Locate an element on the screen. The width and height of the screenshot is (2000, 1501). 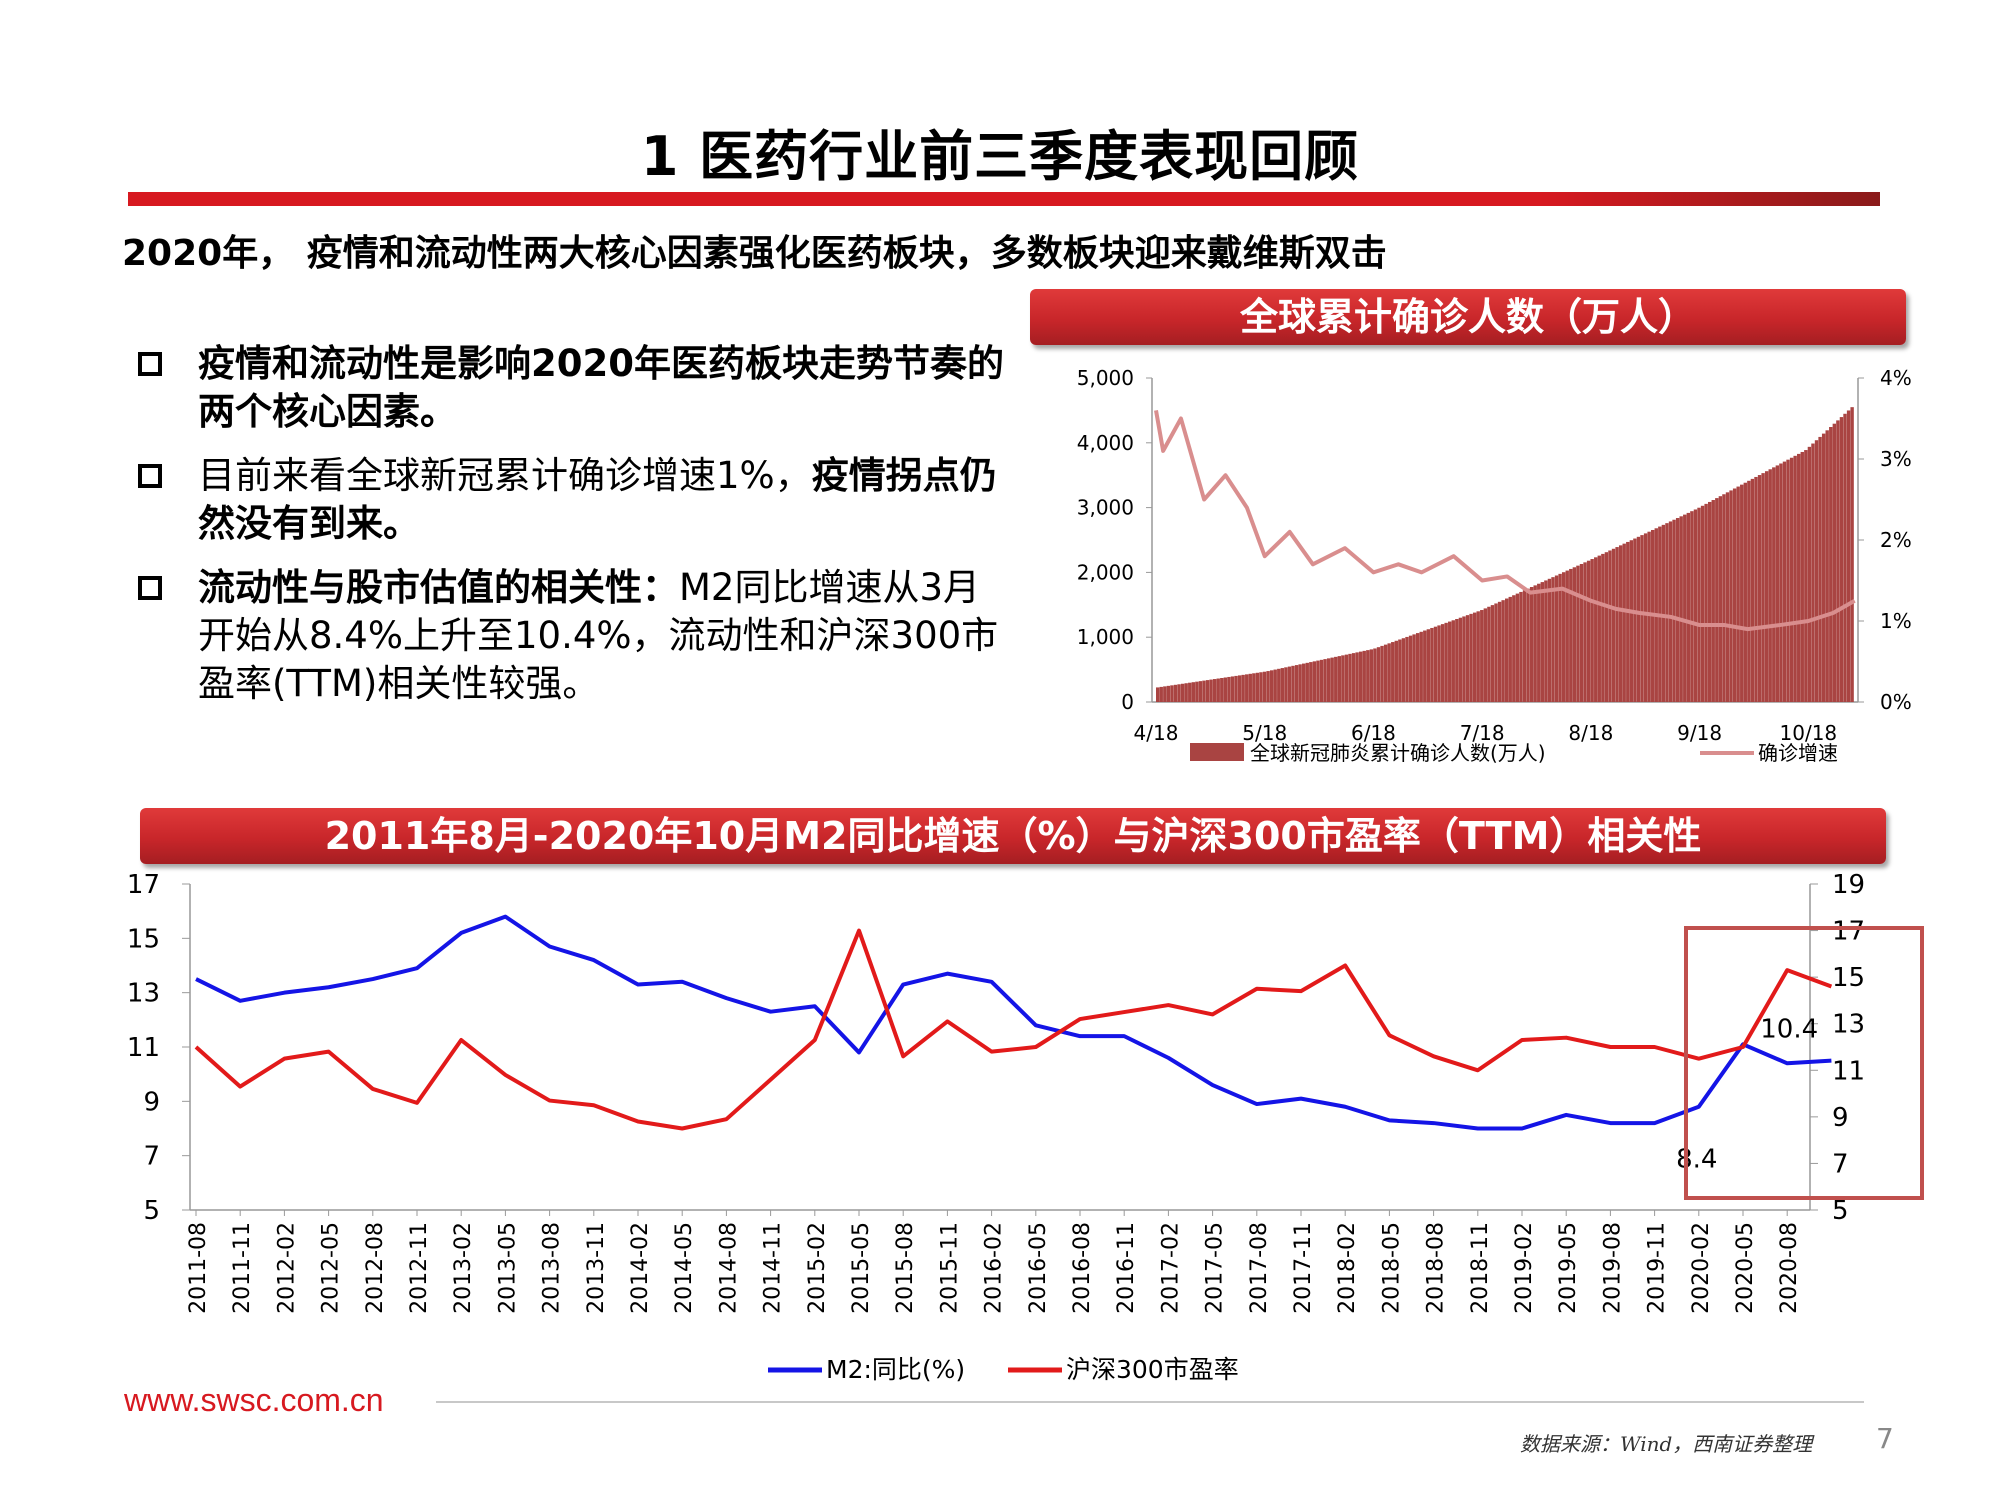
y-right-tick-label: 3% is located at coordinates (1896, 459).